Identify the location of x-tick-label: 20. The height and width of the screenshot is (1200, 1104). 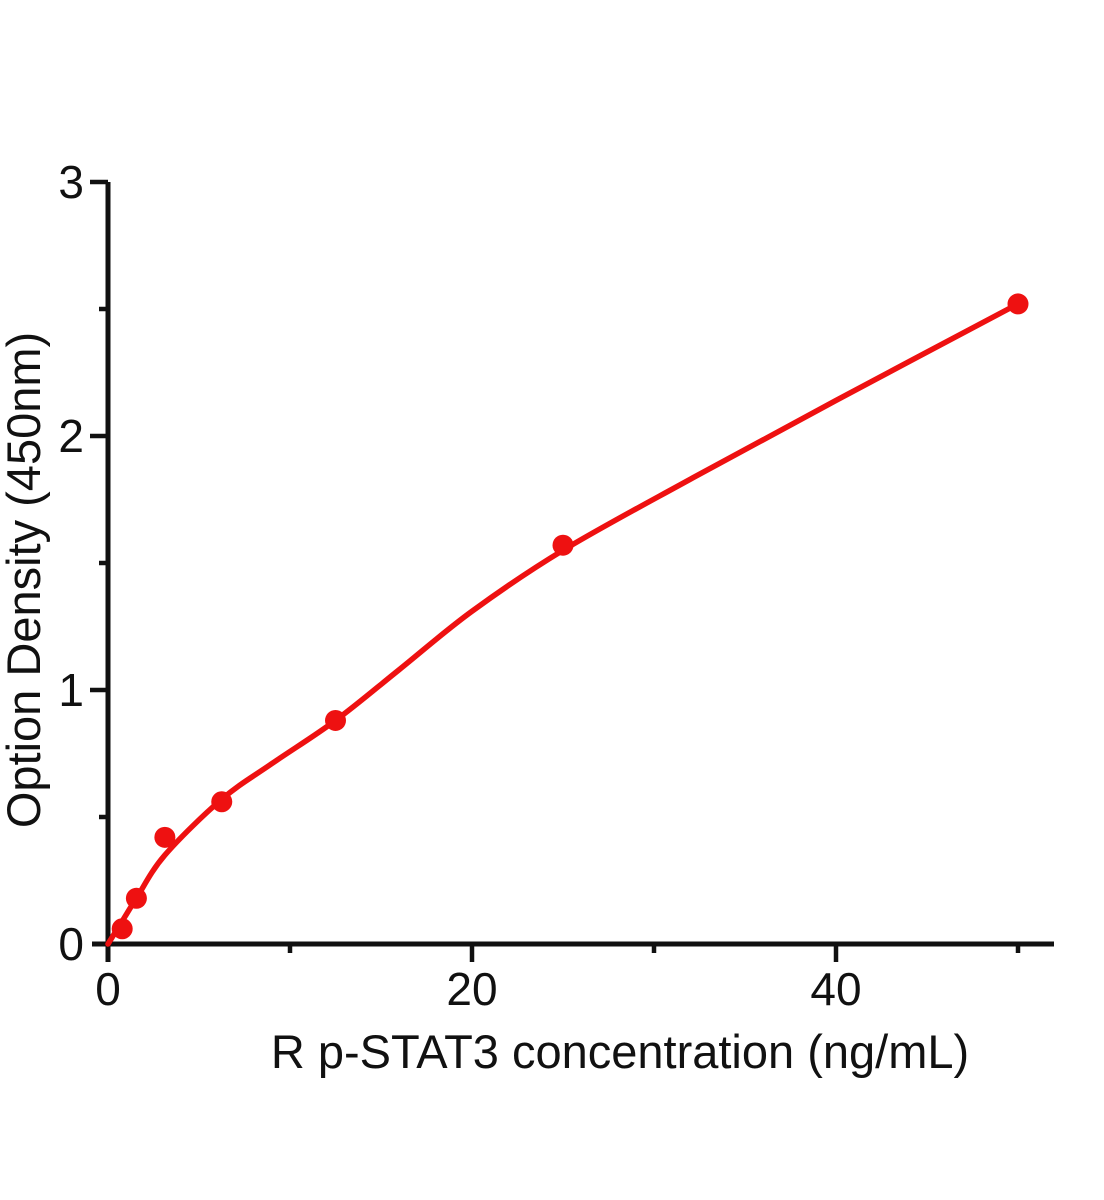
(471, 989).